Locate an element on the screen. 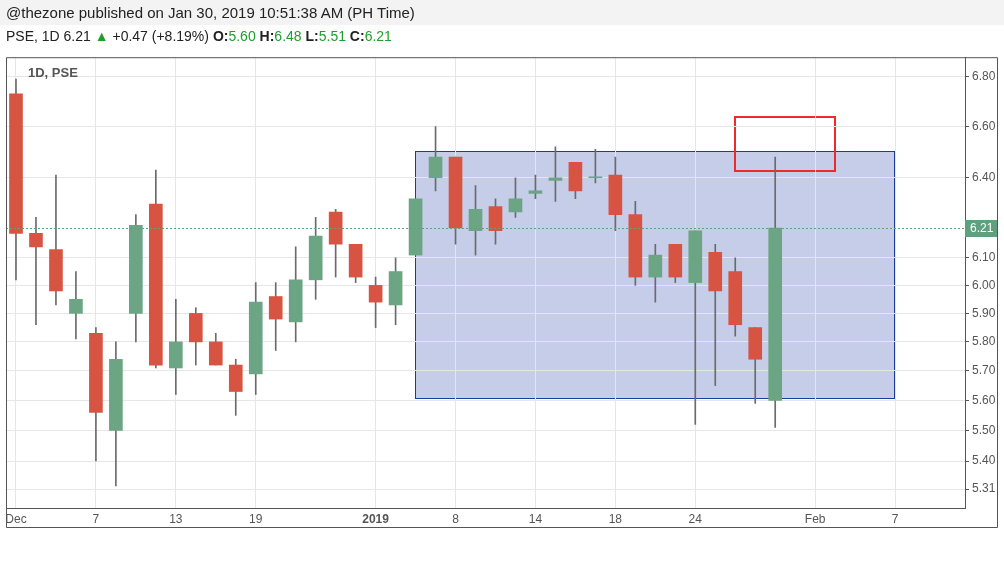 The image size is (1004, 565). y-tick-label: 6.00 is located at coordinates (984, 284).